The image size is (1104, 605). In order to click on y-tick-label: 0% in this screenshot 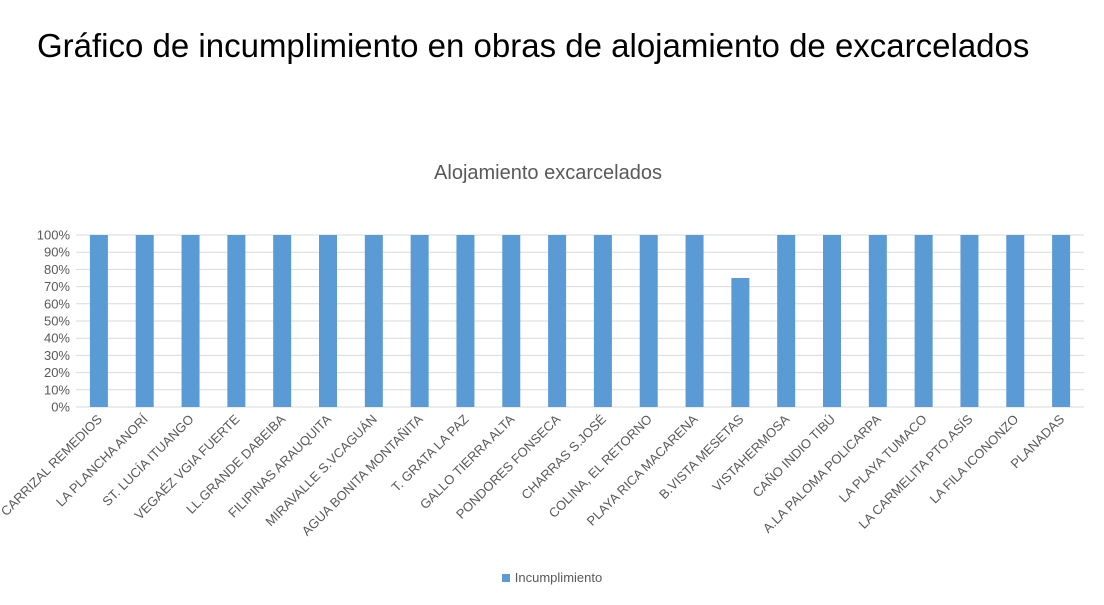, I will do `click(60, 407)`.